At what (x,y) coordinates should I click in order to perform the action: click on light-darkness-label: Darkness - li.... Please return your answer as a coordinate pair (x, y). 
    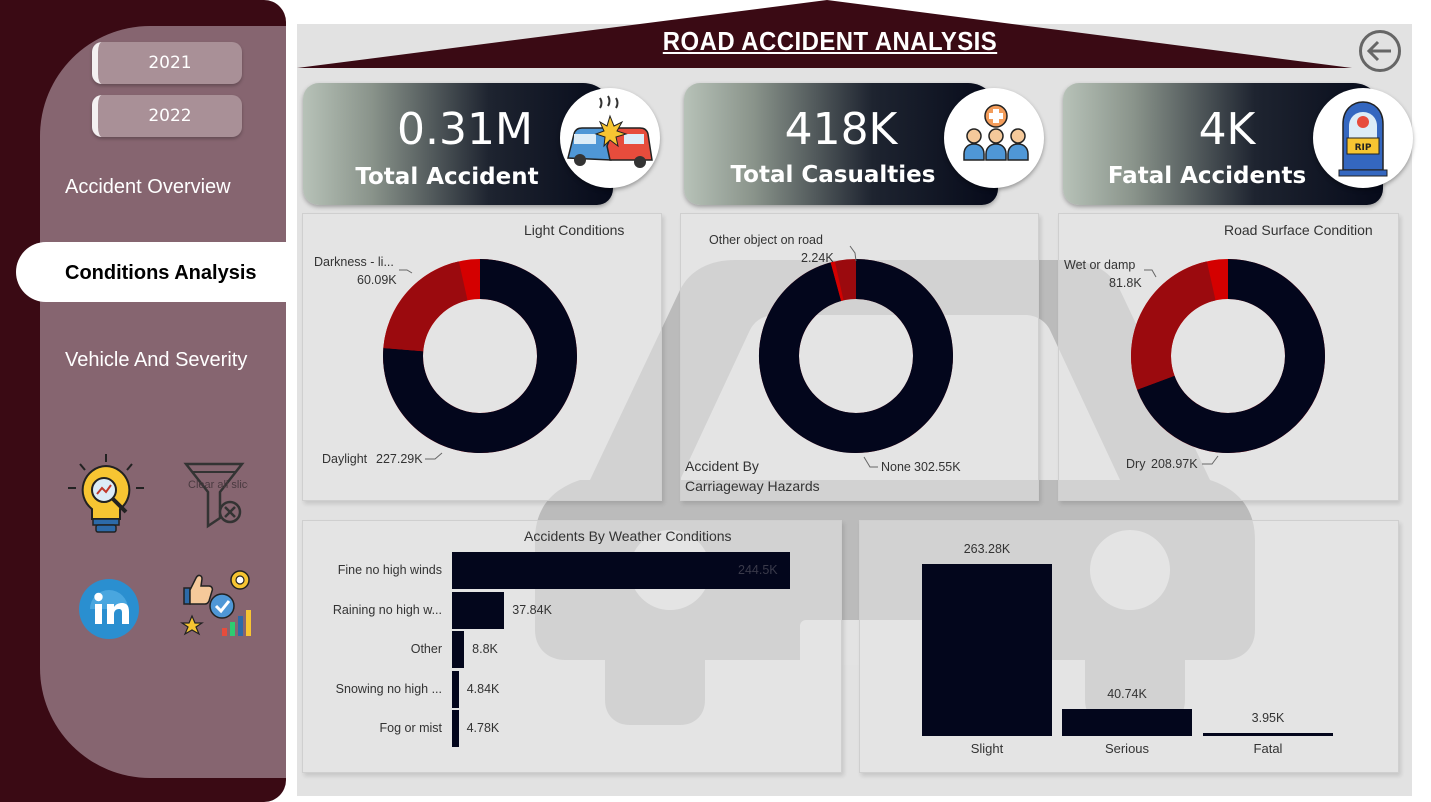
    Looking at the image, I should click on (354, 262).